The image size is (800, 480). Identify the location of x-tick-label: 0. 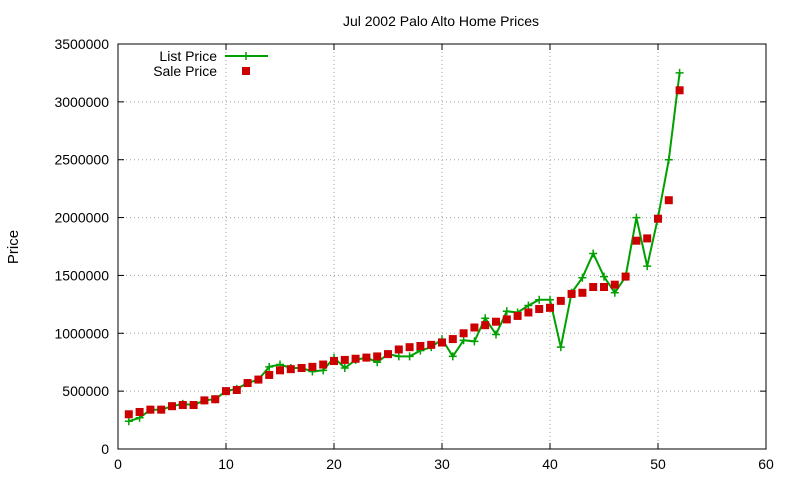
(118, 464).